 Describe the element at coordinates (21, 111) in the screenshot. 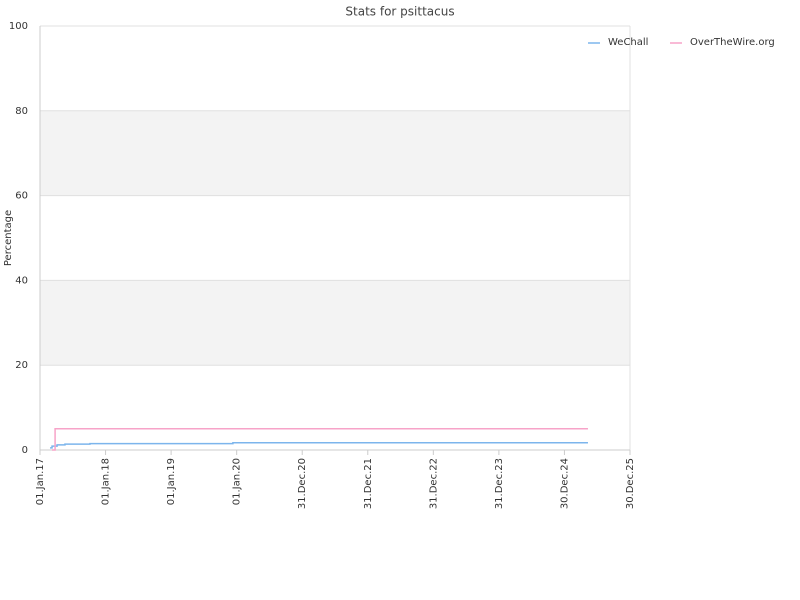

I see `y-tick-label: 80` at that location.